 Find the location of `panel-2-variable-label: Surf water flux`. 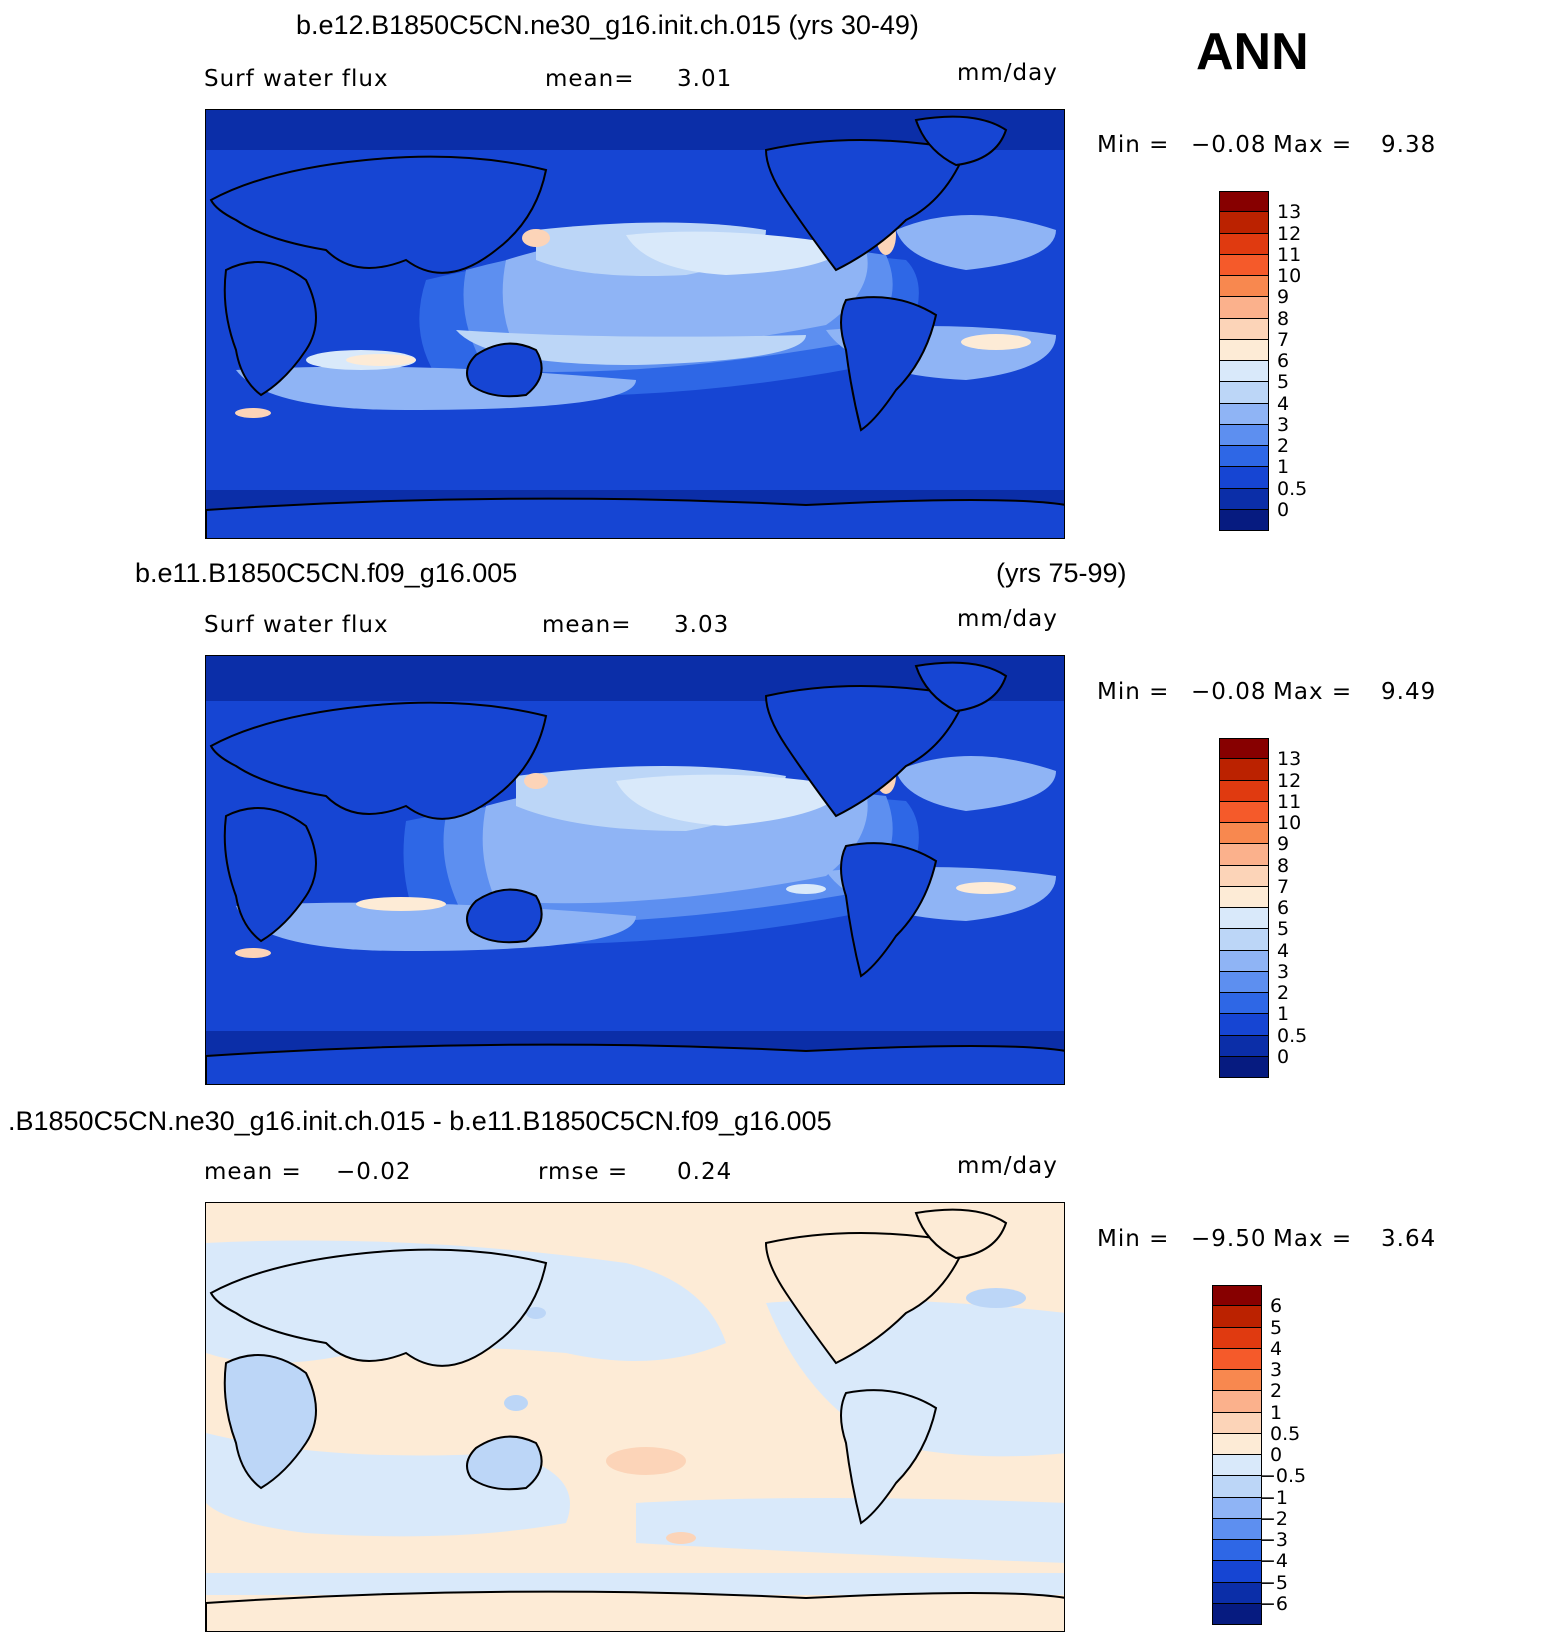

panel-2-variable-label: Surf water flux is located at coordinates (296, 625).